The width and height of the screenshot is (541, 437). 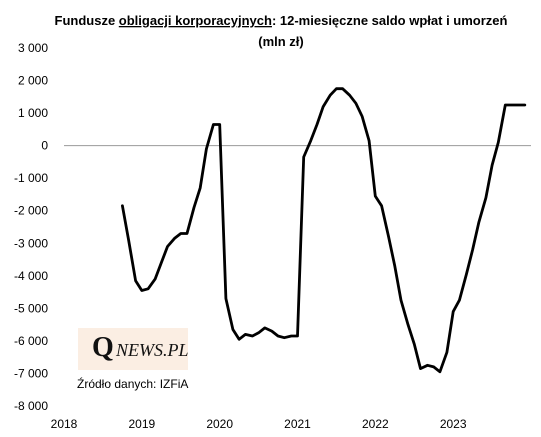 What do you see at coordinates (31, 178) in the screenshot?
I see `y-tick-label: -1 000` at bounding box center [31, 178].